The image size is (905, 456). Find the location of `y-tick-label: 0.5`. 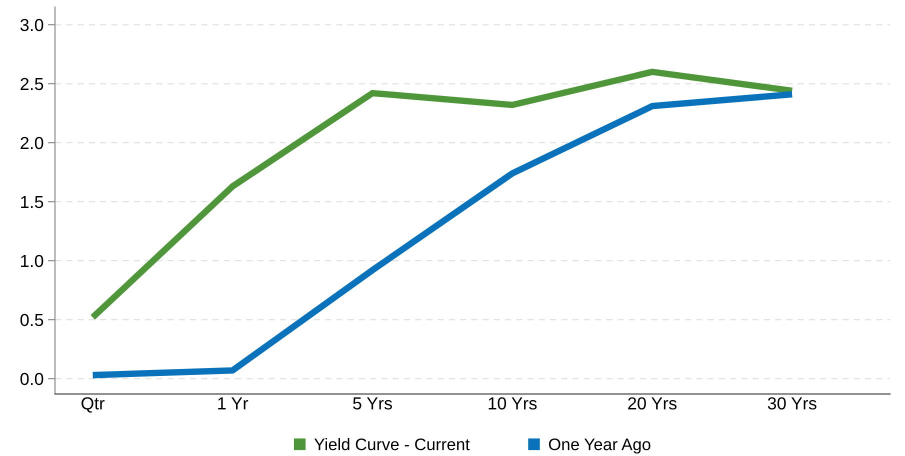

y-tick-label: 0.5 is located at coordinates (32, 320).